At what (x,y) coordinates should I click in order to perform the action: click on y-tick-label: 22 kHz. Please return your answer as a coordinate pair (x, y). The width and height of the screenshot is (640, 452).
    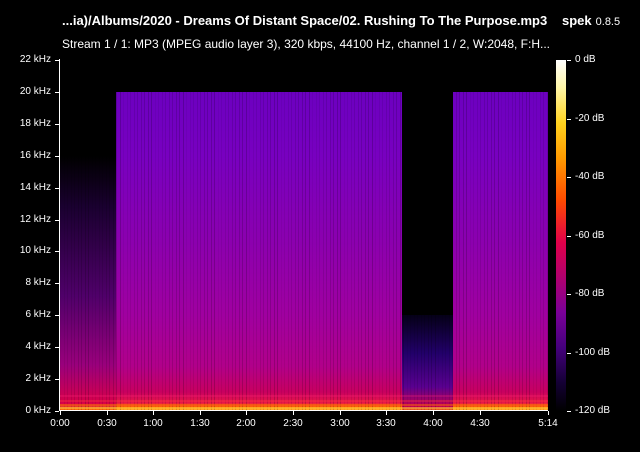
    Looking at the image, I should click on (35, 59).